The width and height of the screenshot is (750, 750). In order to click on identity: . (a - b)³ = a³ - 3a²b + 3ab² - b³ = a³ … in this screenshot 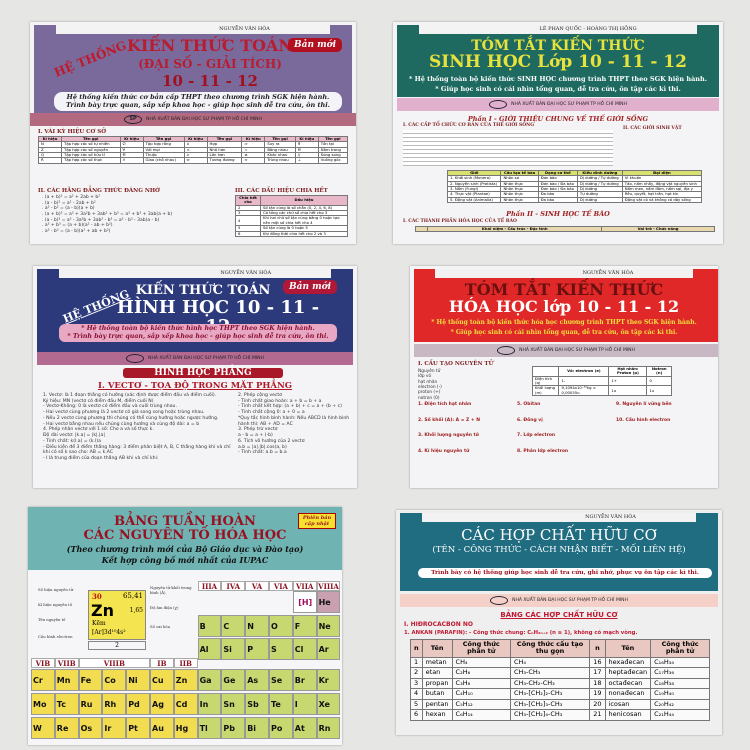, I will do `click(101, 220)`.